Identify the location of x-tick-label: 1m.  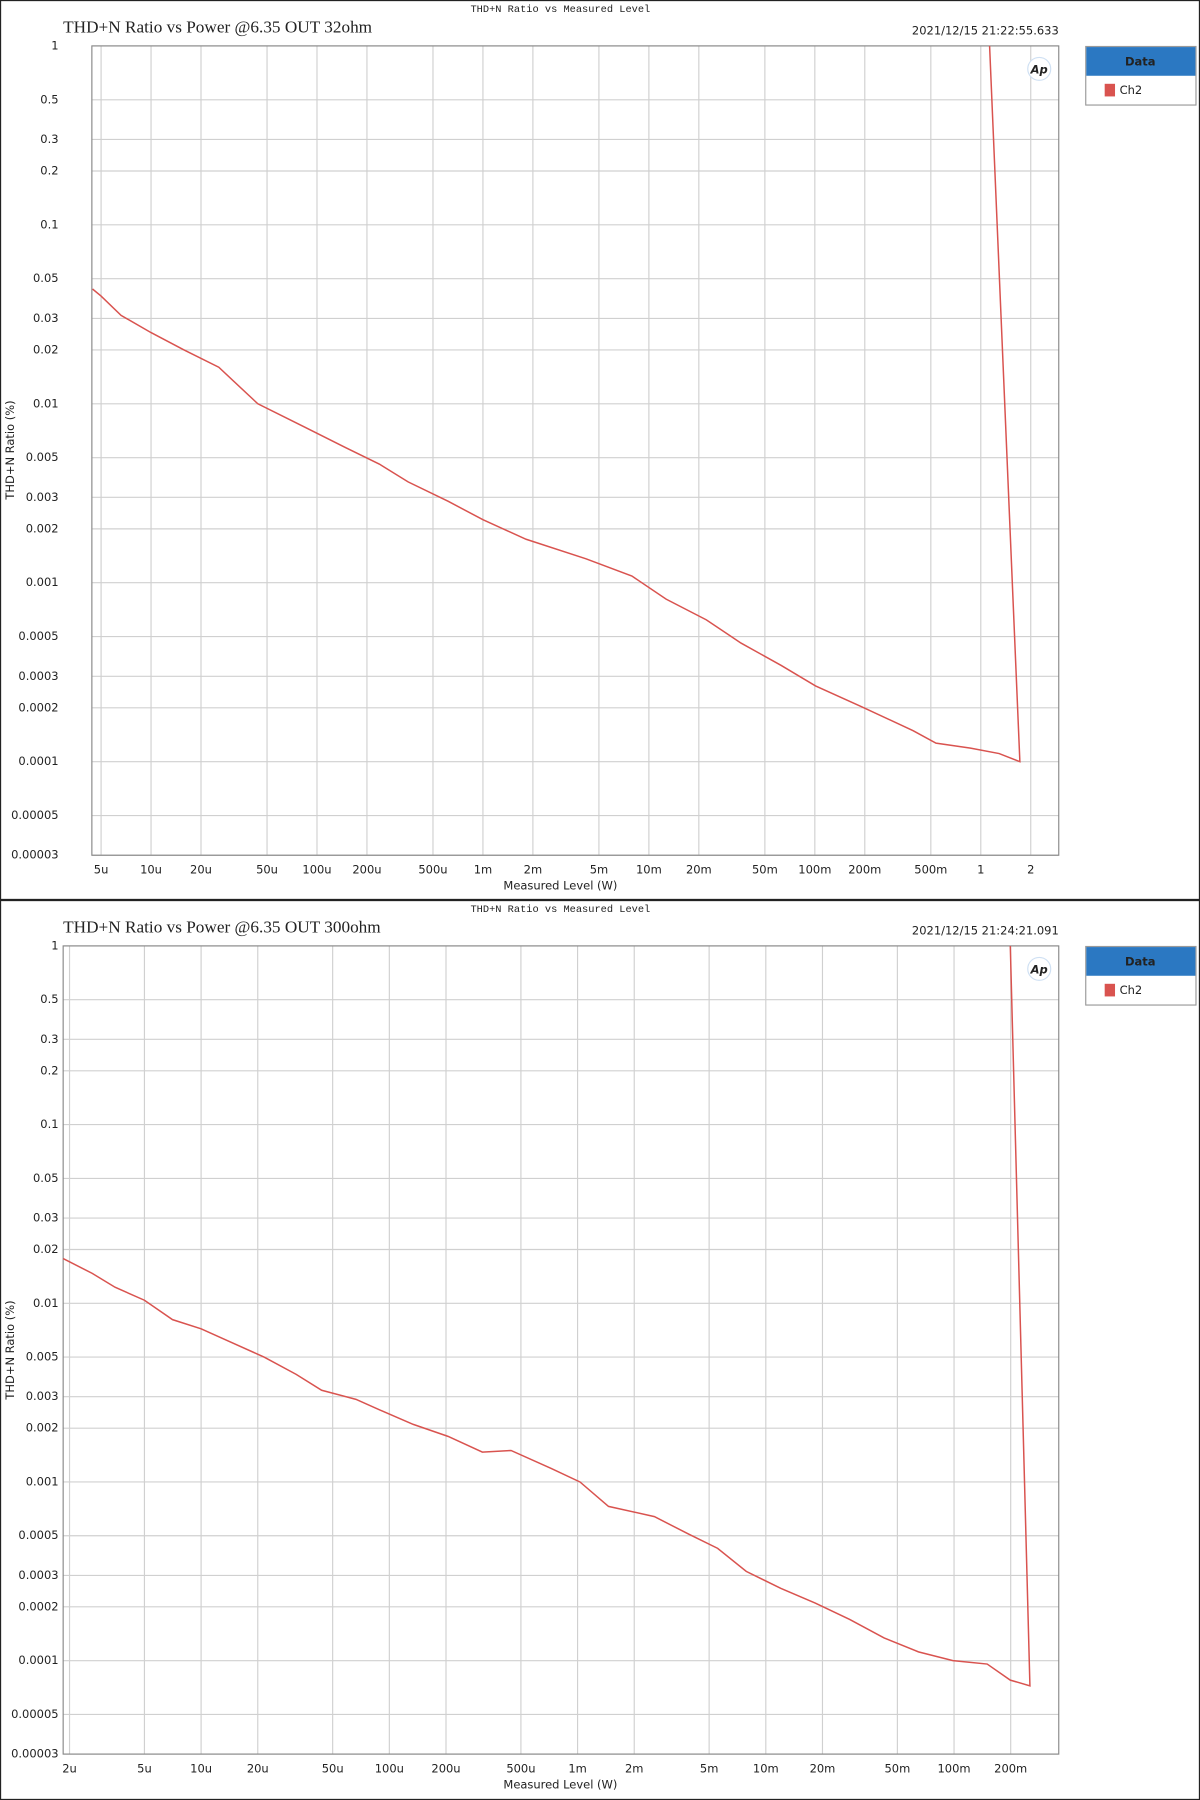
(577, 1769).